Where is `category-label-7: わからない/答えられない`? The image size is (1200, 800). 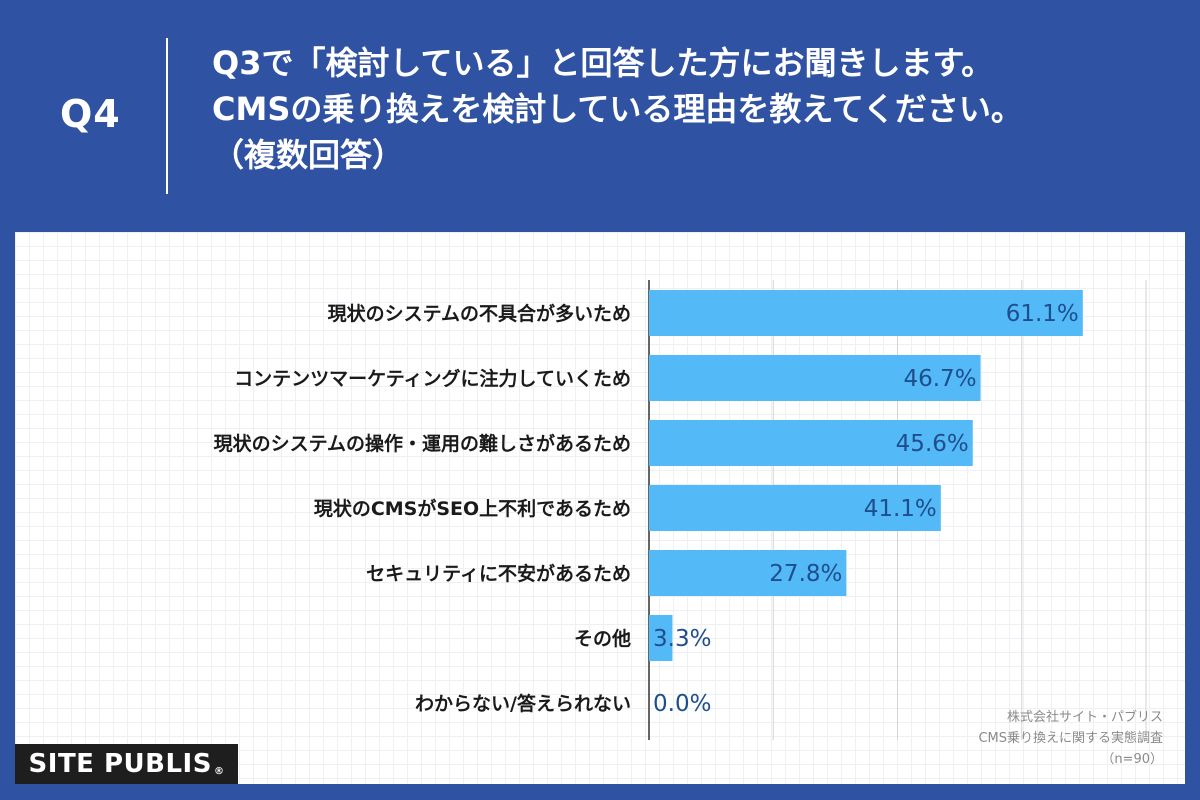 category-label-7: わからない/答えられない is located at coordinates (523, 703).